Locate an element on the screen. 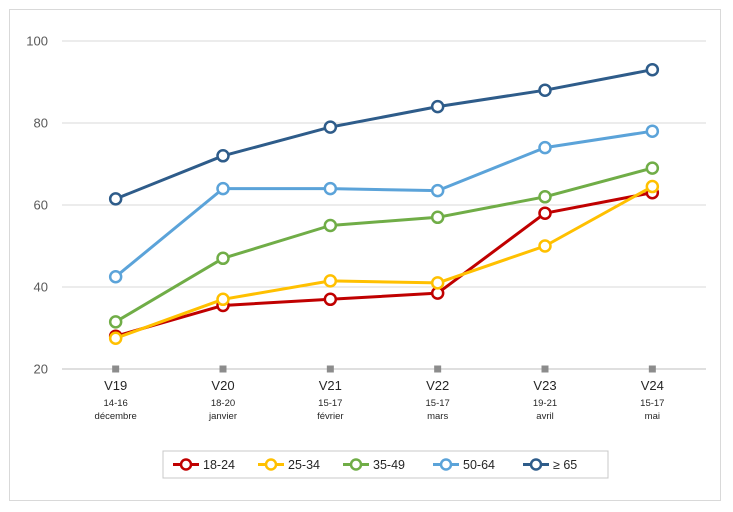 The width and height of the screenshot is (733, 512). x-tick-sublabel-dates: 18-20 is located at coordinates (223, 403).